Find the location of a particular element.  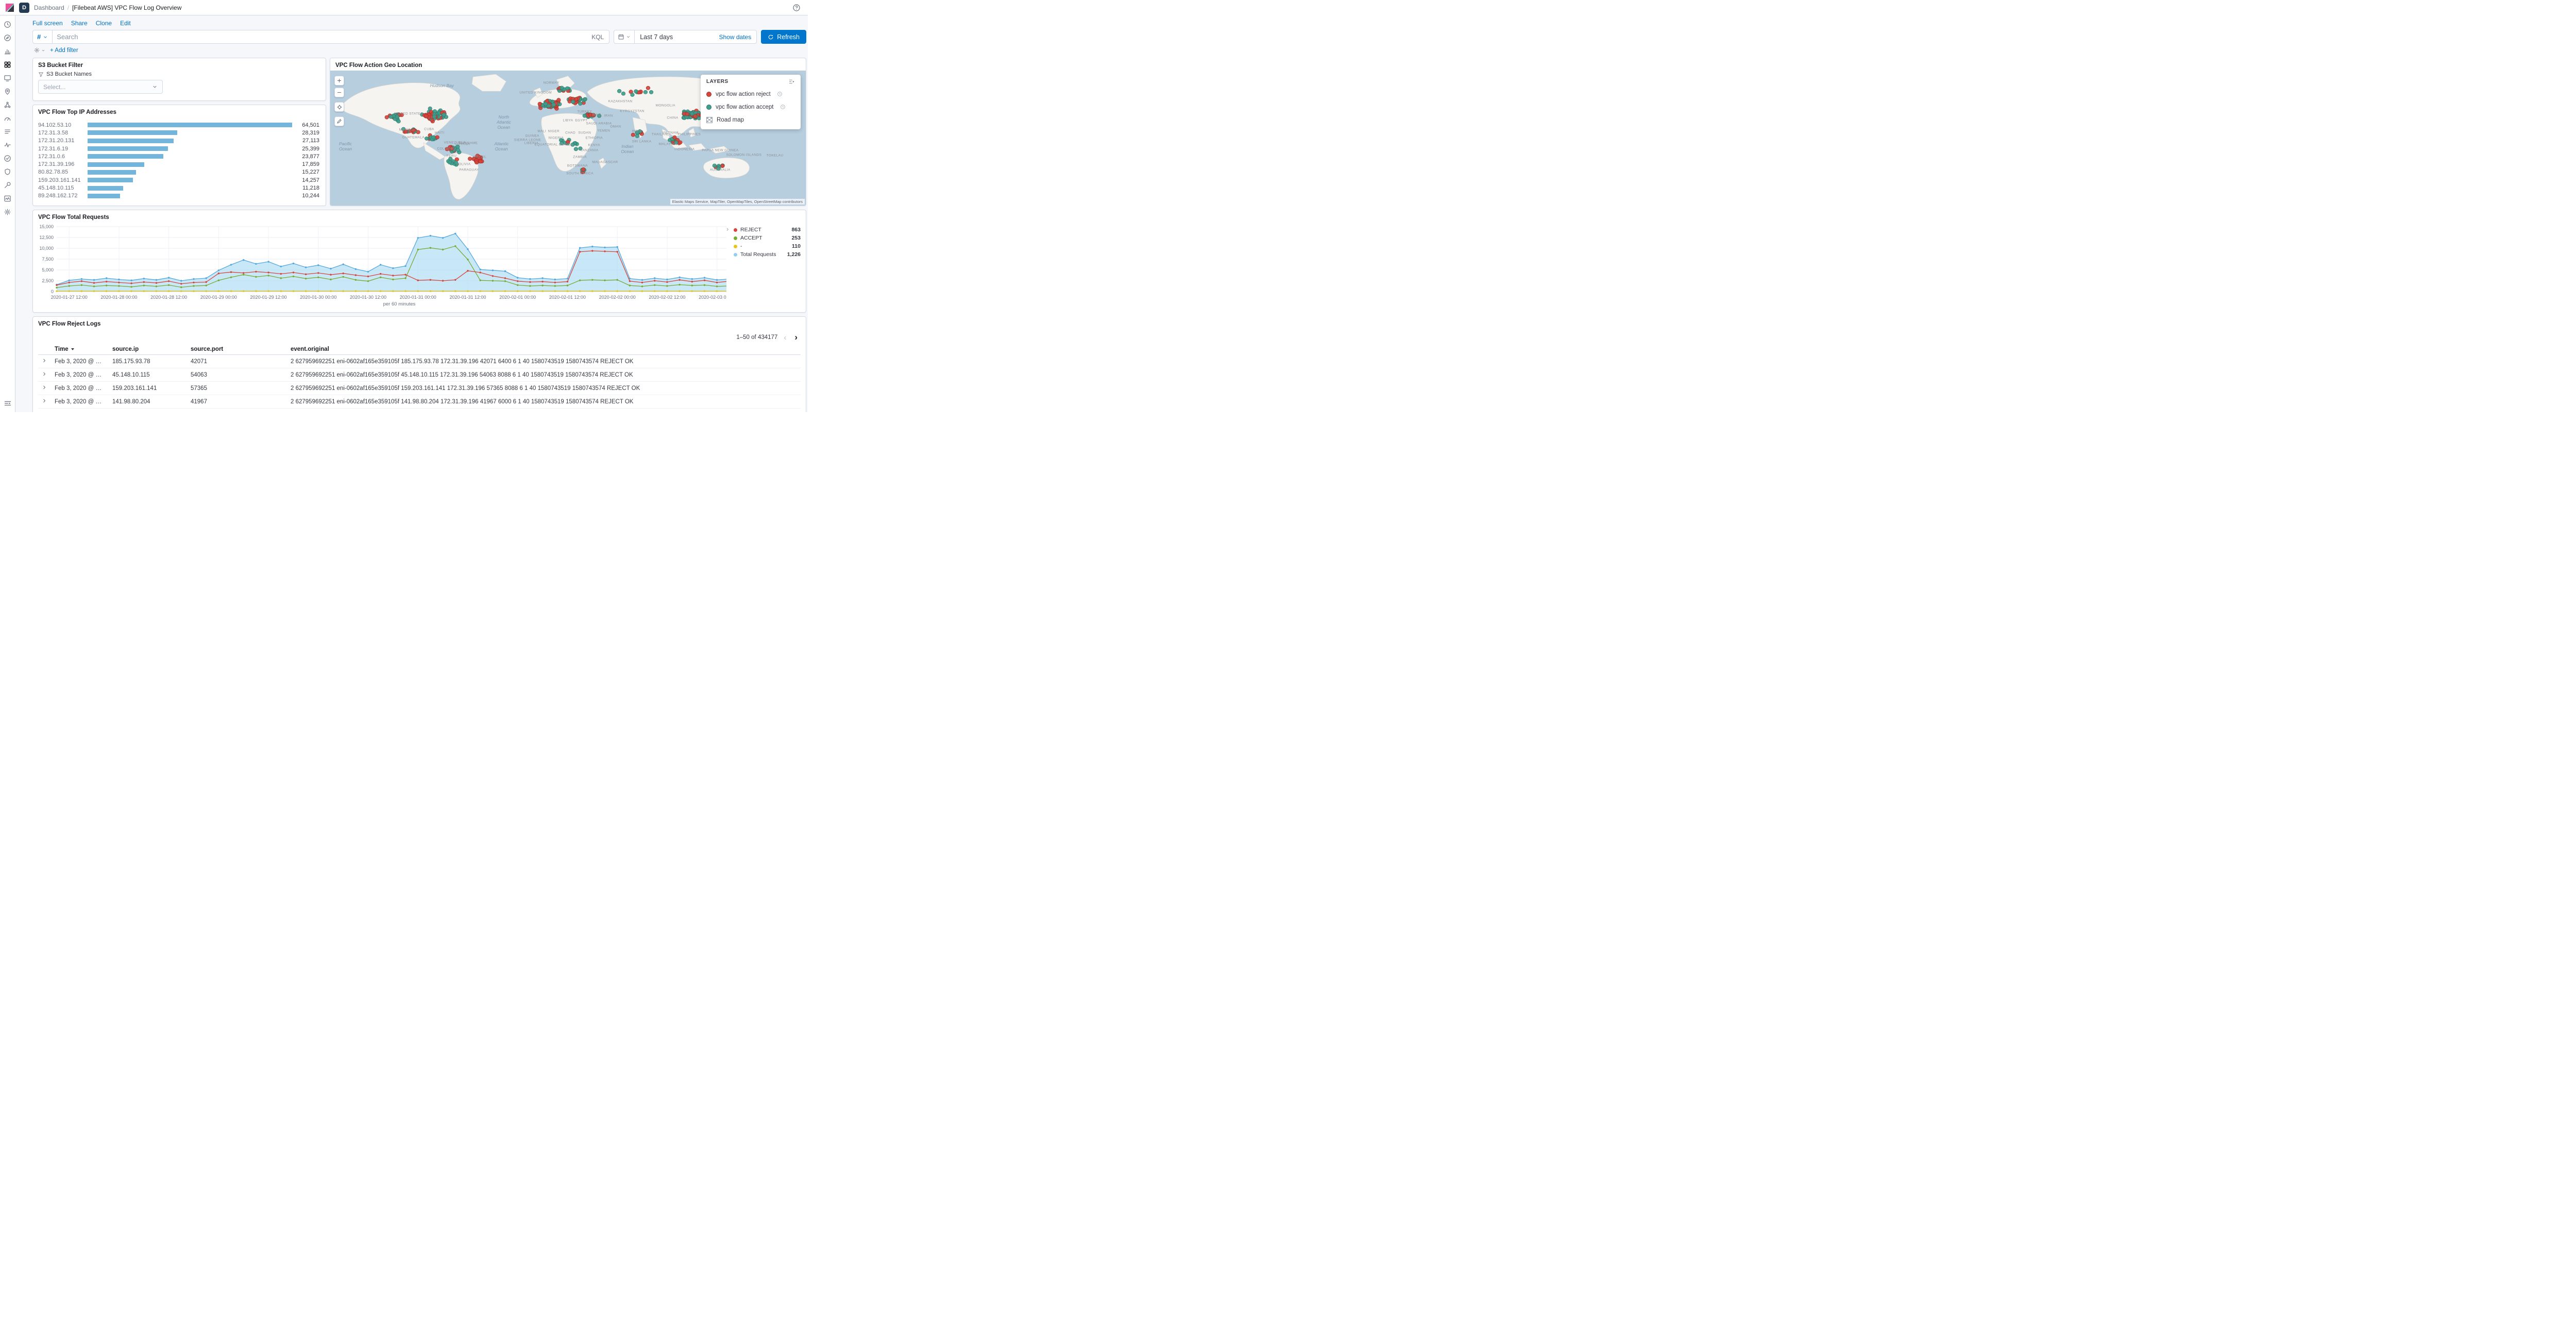

svg-text: 10,000 is located at coordinates (46, 248).